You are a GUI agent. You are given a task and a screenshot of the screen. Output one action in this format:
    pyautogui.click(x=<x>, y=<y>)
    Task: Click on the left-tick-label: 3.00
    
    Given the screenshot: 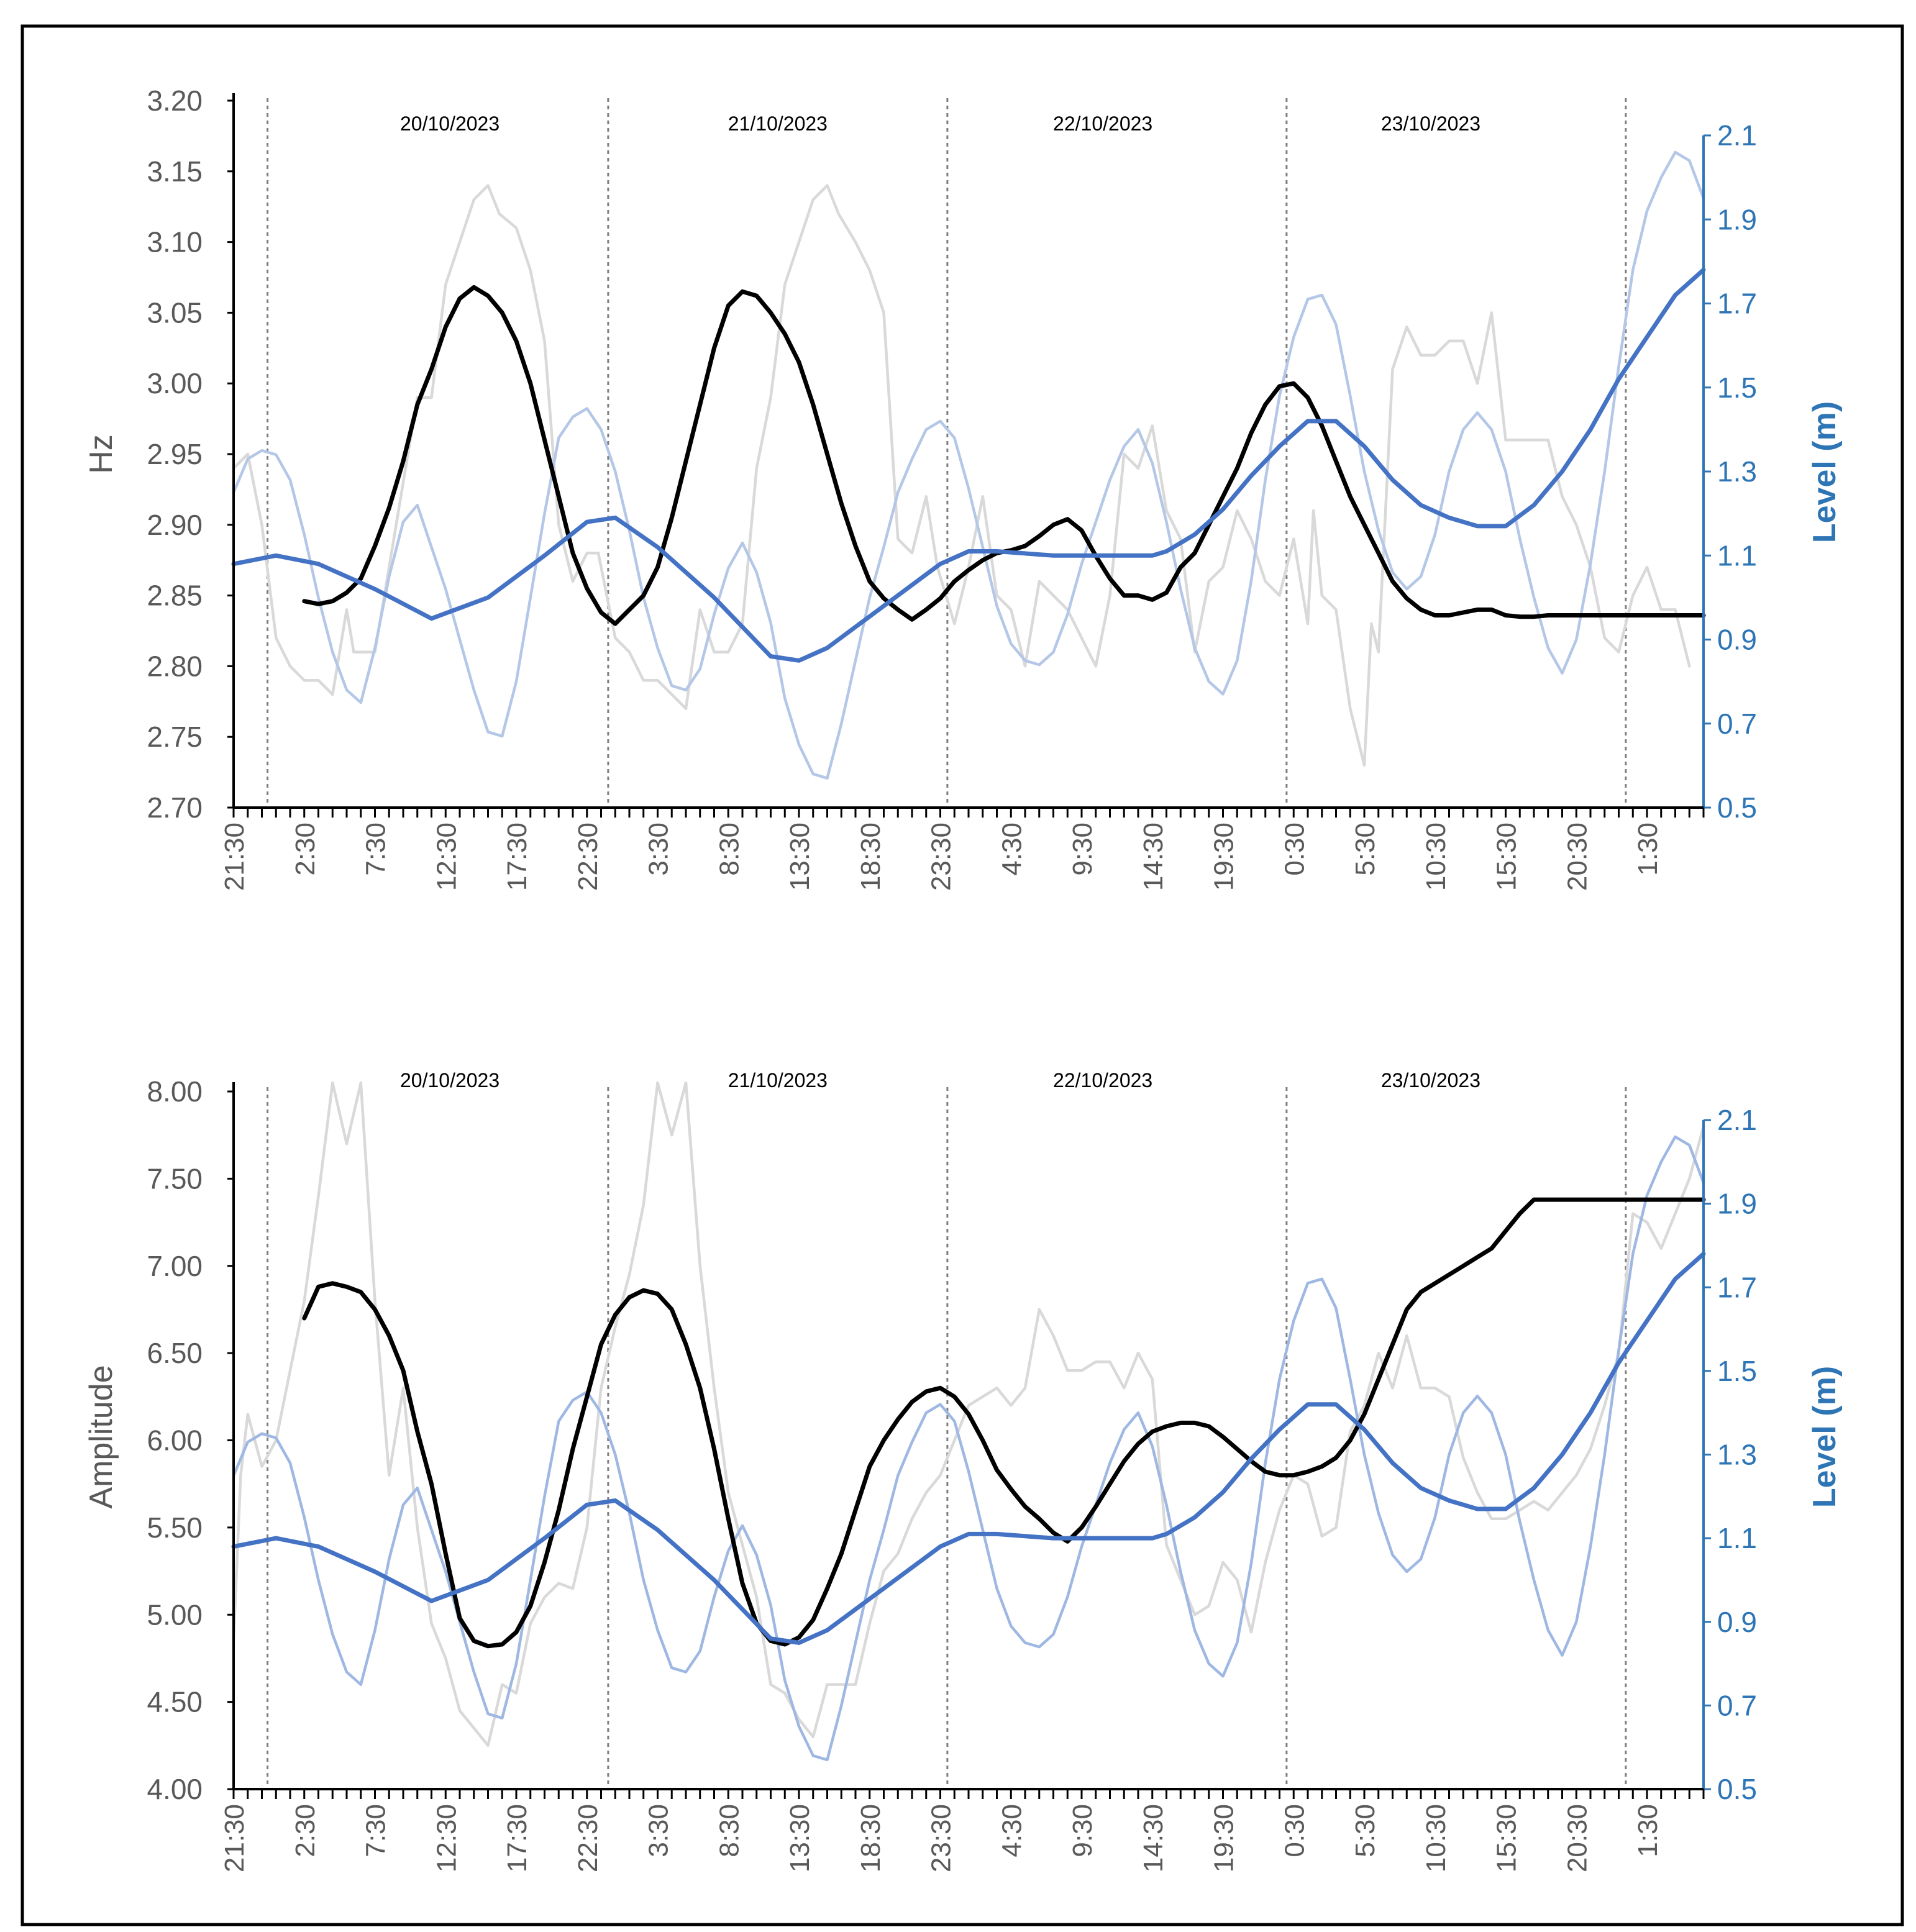 What is the action you would take?
    pyautogui.click(x=175, y=383)
    